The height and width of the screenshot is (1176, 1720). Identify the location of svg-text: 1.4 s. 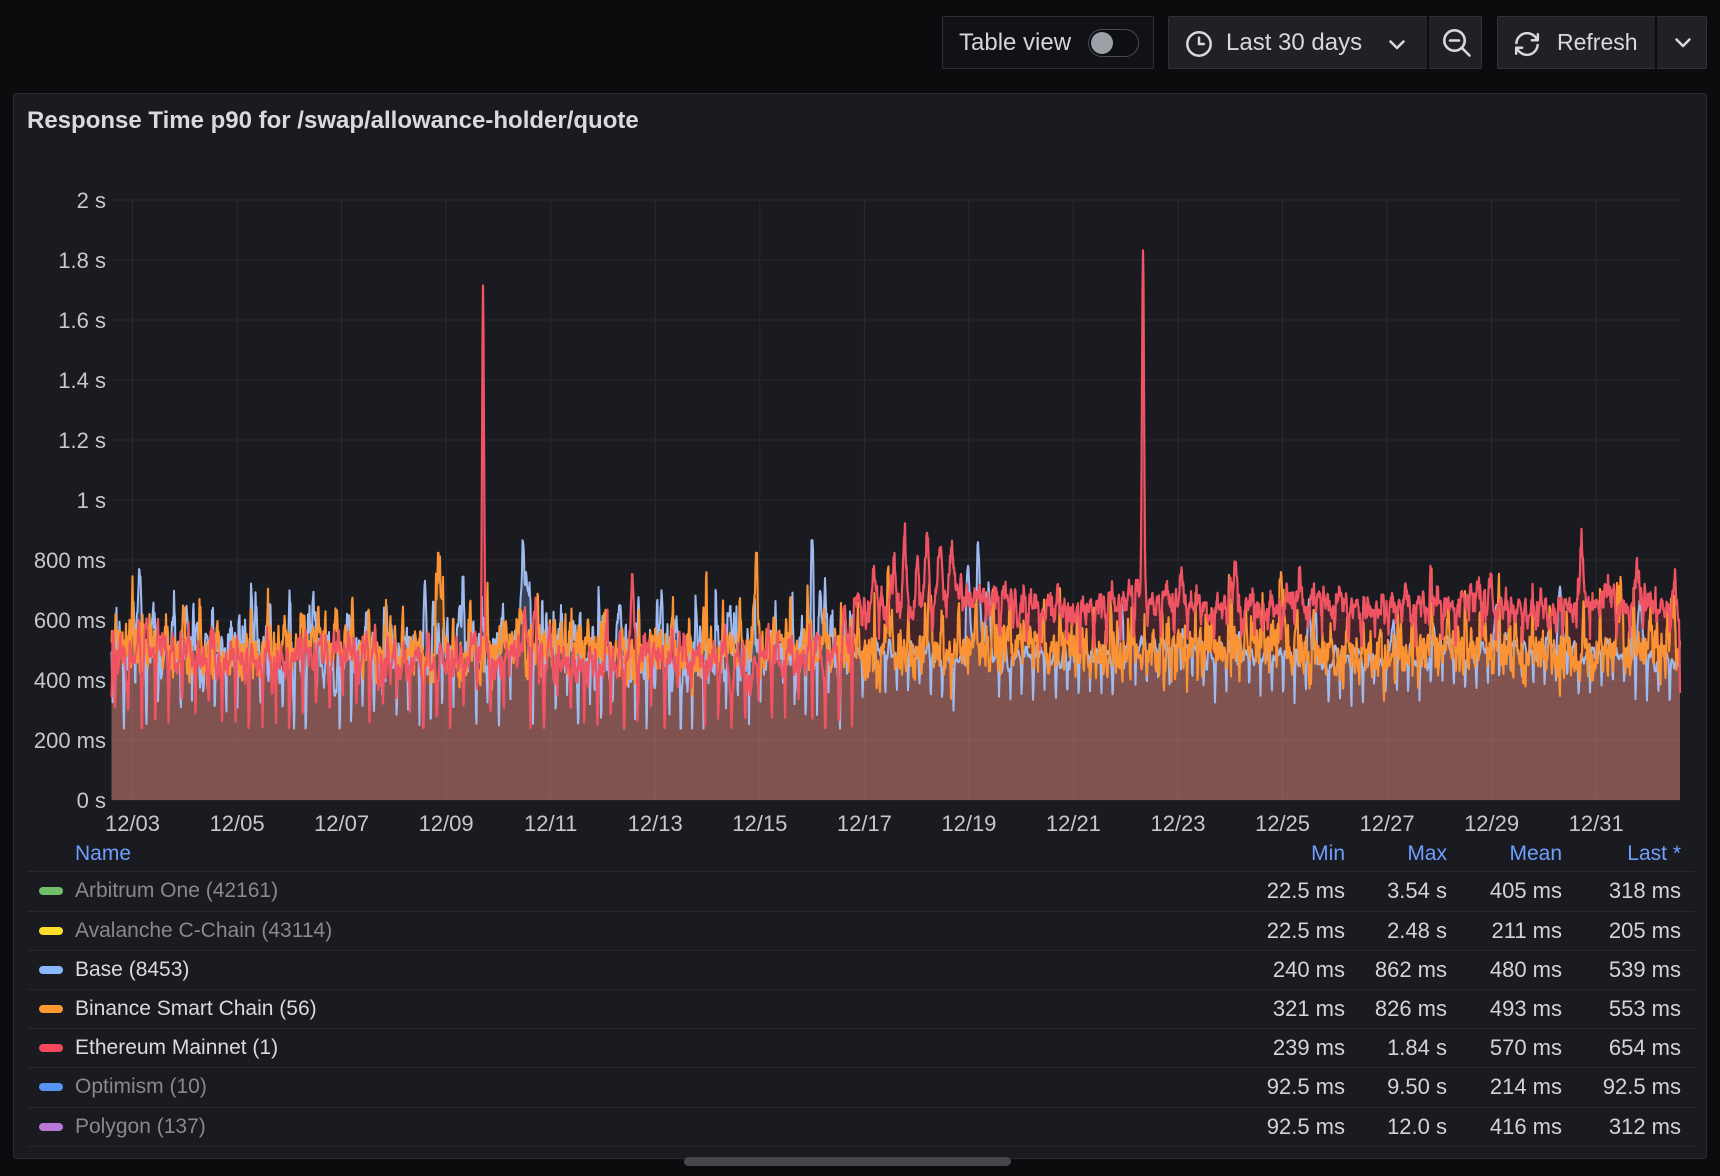
(82, 380).